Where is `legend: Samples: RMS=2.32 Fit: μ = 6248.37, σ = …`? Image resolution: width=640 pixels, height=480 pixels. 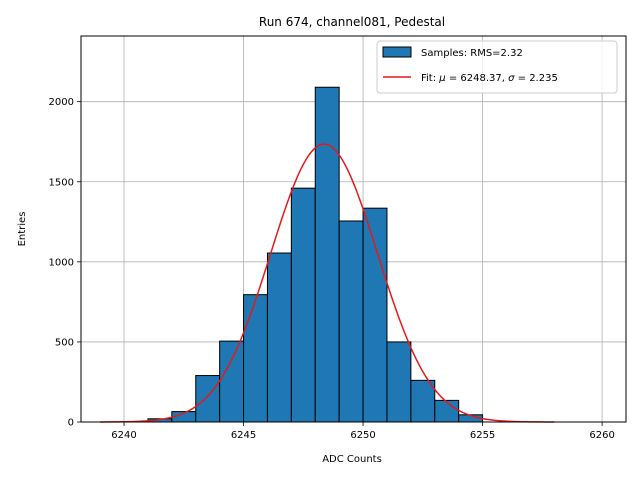
legend: Samples: RMS=2.32 Fit: μ = 6248.37, σ = … is located at coordinates (497, 67).